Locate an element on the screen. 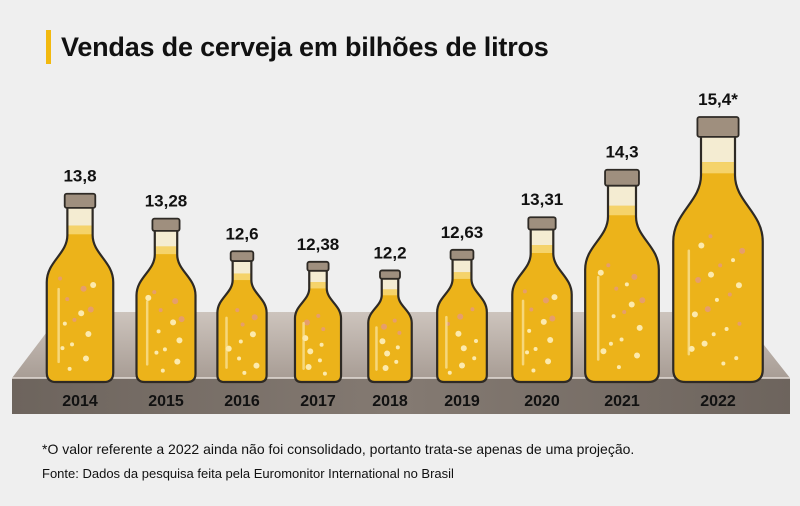  bottle-2022: 15,4* 2022 is located at coordinates (718, 250).